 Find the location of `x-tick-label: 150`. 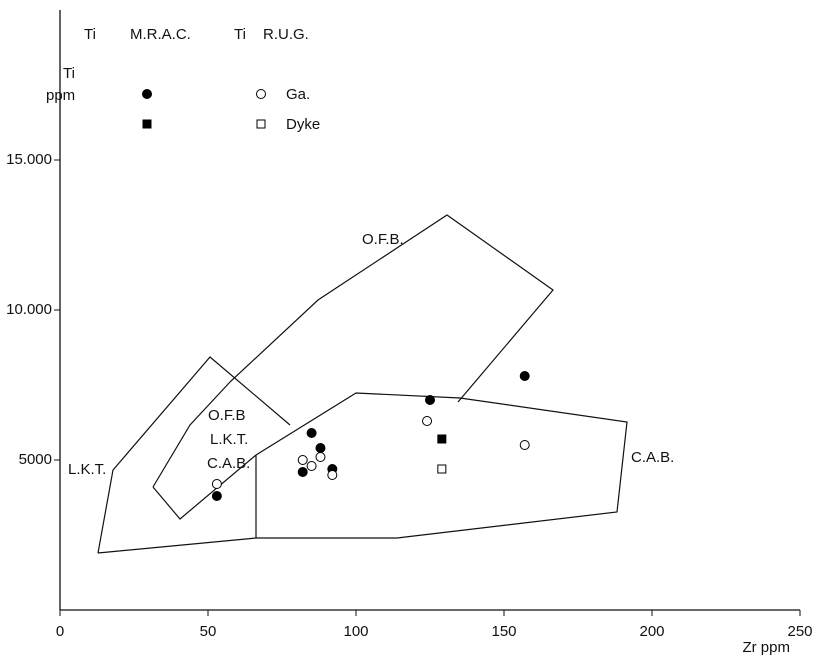

x-tick-label: 150 is located at coordinates (503, 631).